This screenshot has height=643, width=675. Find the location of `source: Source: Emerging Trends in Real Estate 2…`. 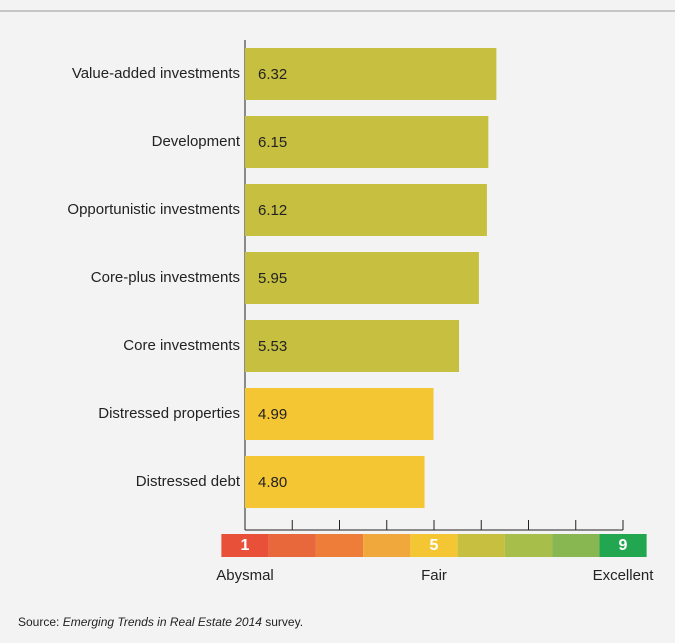

source: Source: Emerging Trends in Real Estate 2… is located at coordinates (160, 622).